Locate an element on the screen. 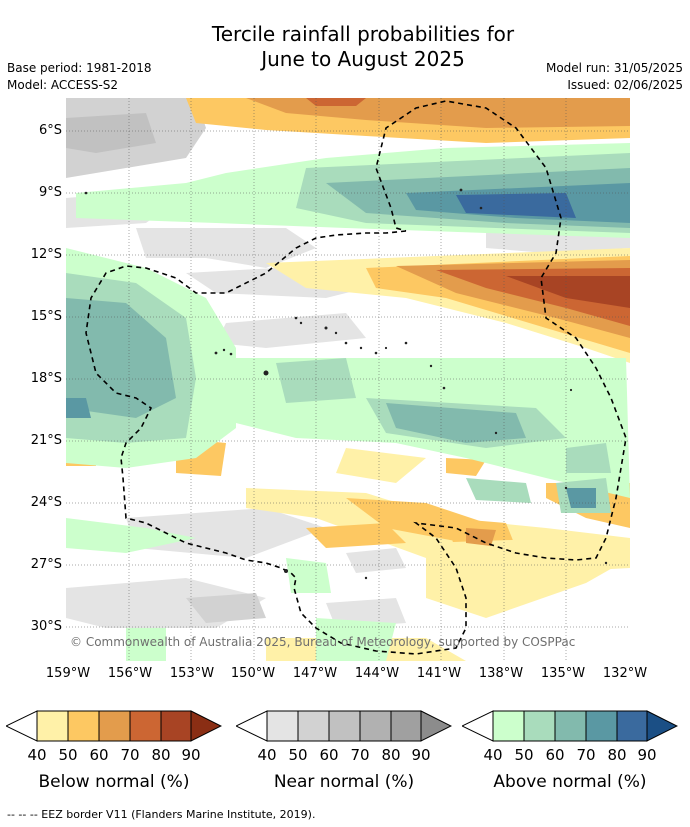  base-period: Base period: 1981-2018 is located at coordinates (79, 68).